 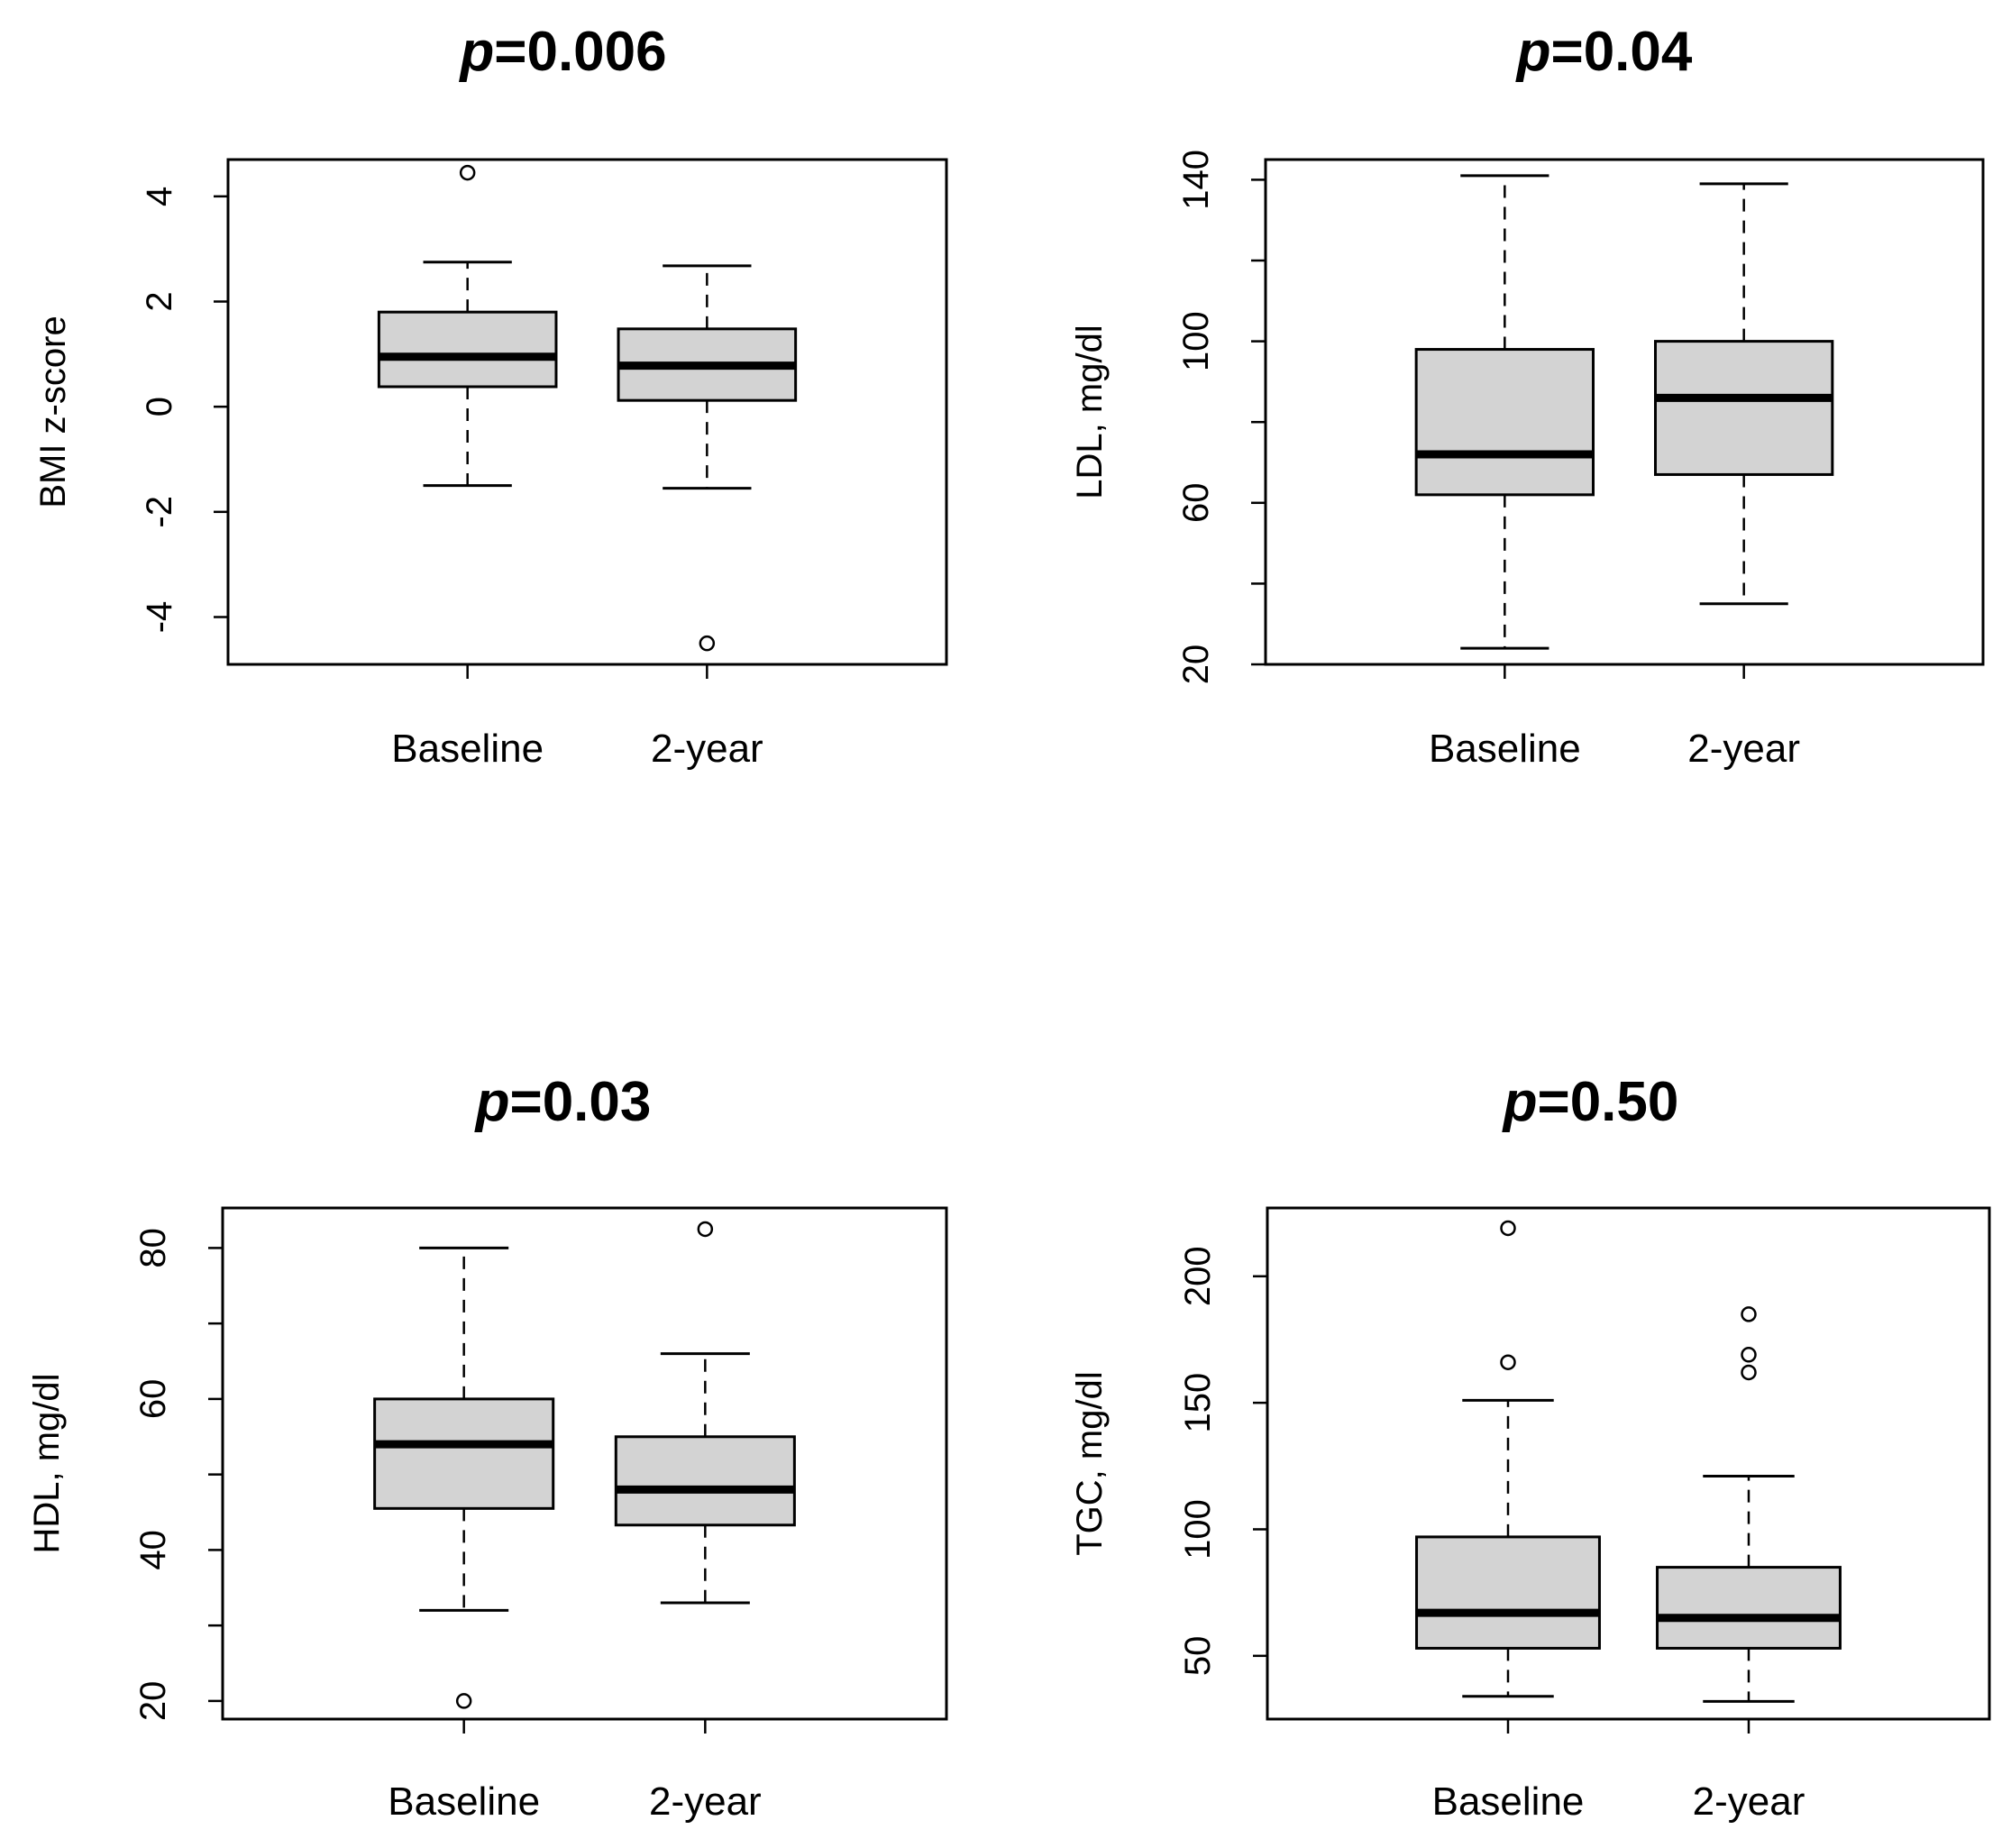 I want to click on y-axis-label: HDL, mg/dl, so click(x=47, y=1463).